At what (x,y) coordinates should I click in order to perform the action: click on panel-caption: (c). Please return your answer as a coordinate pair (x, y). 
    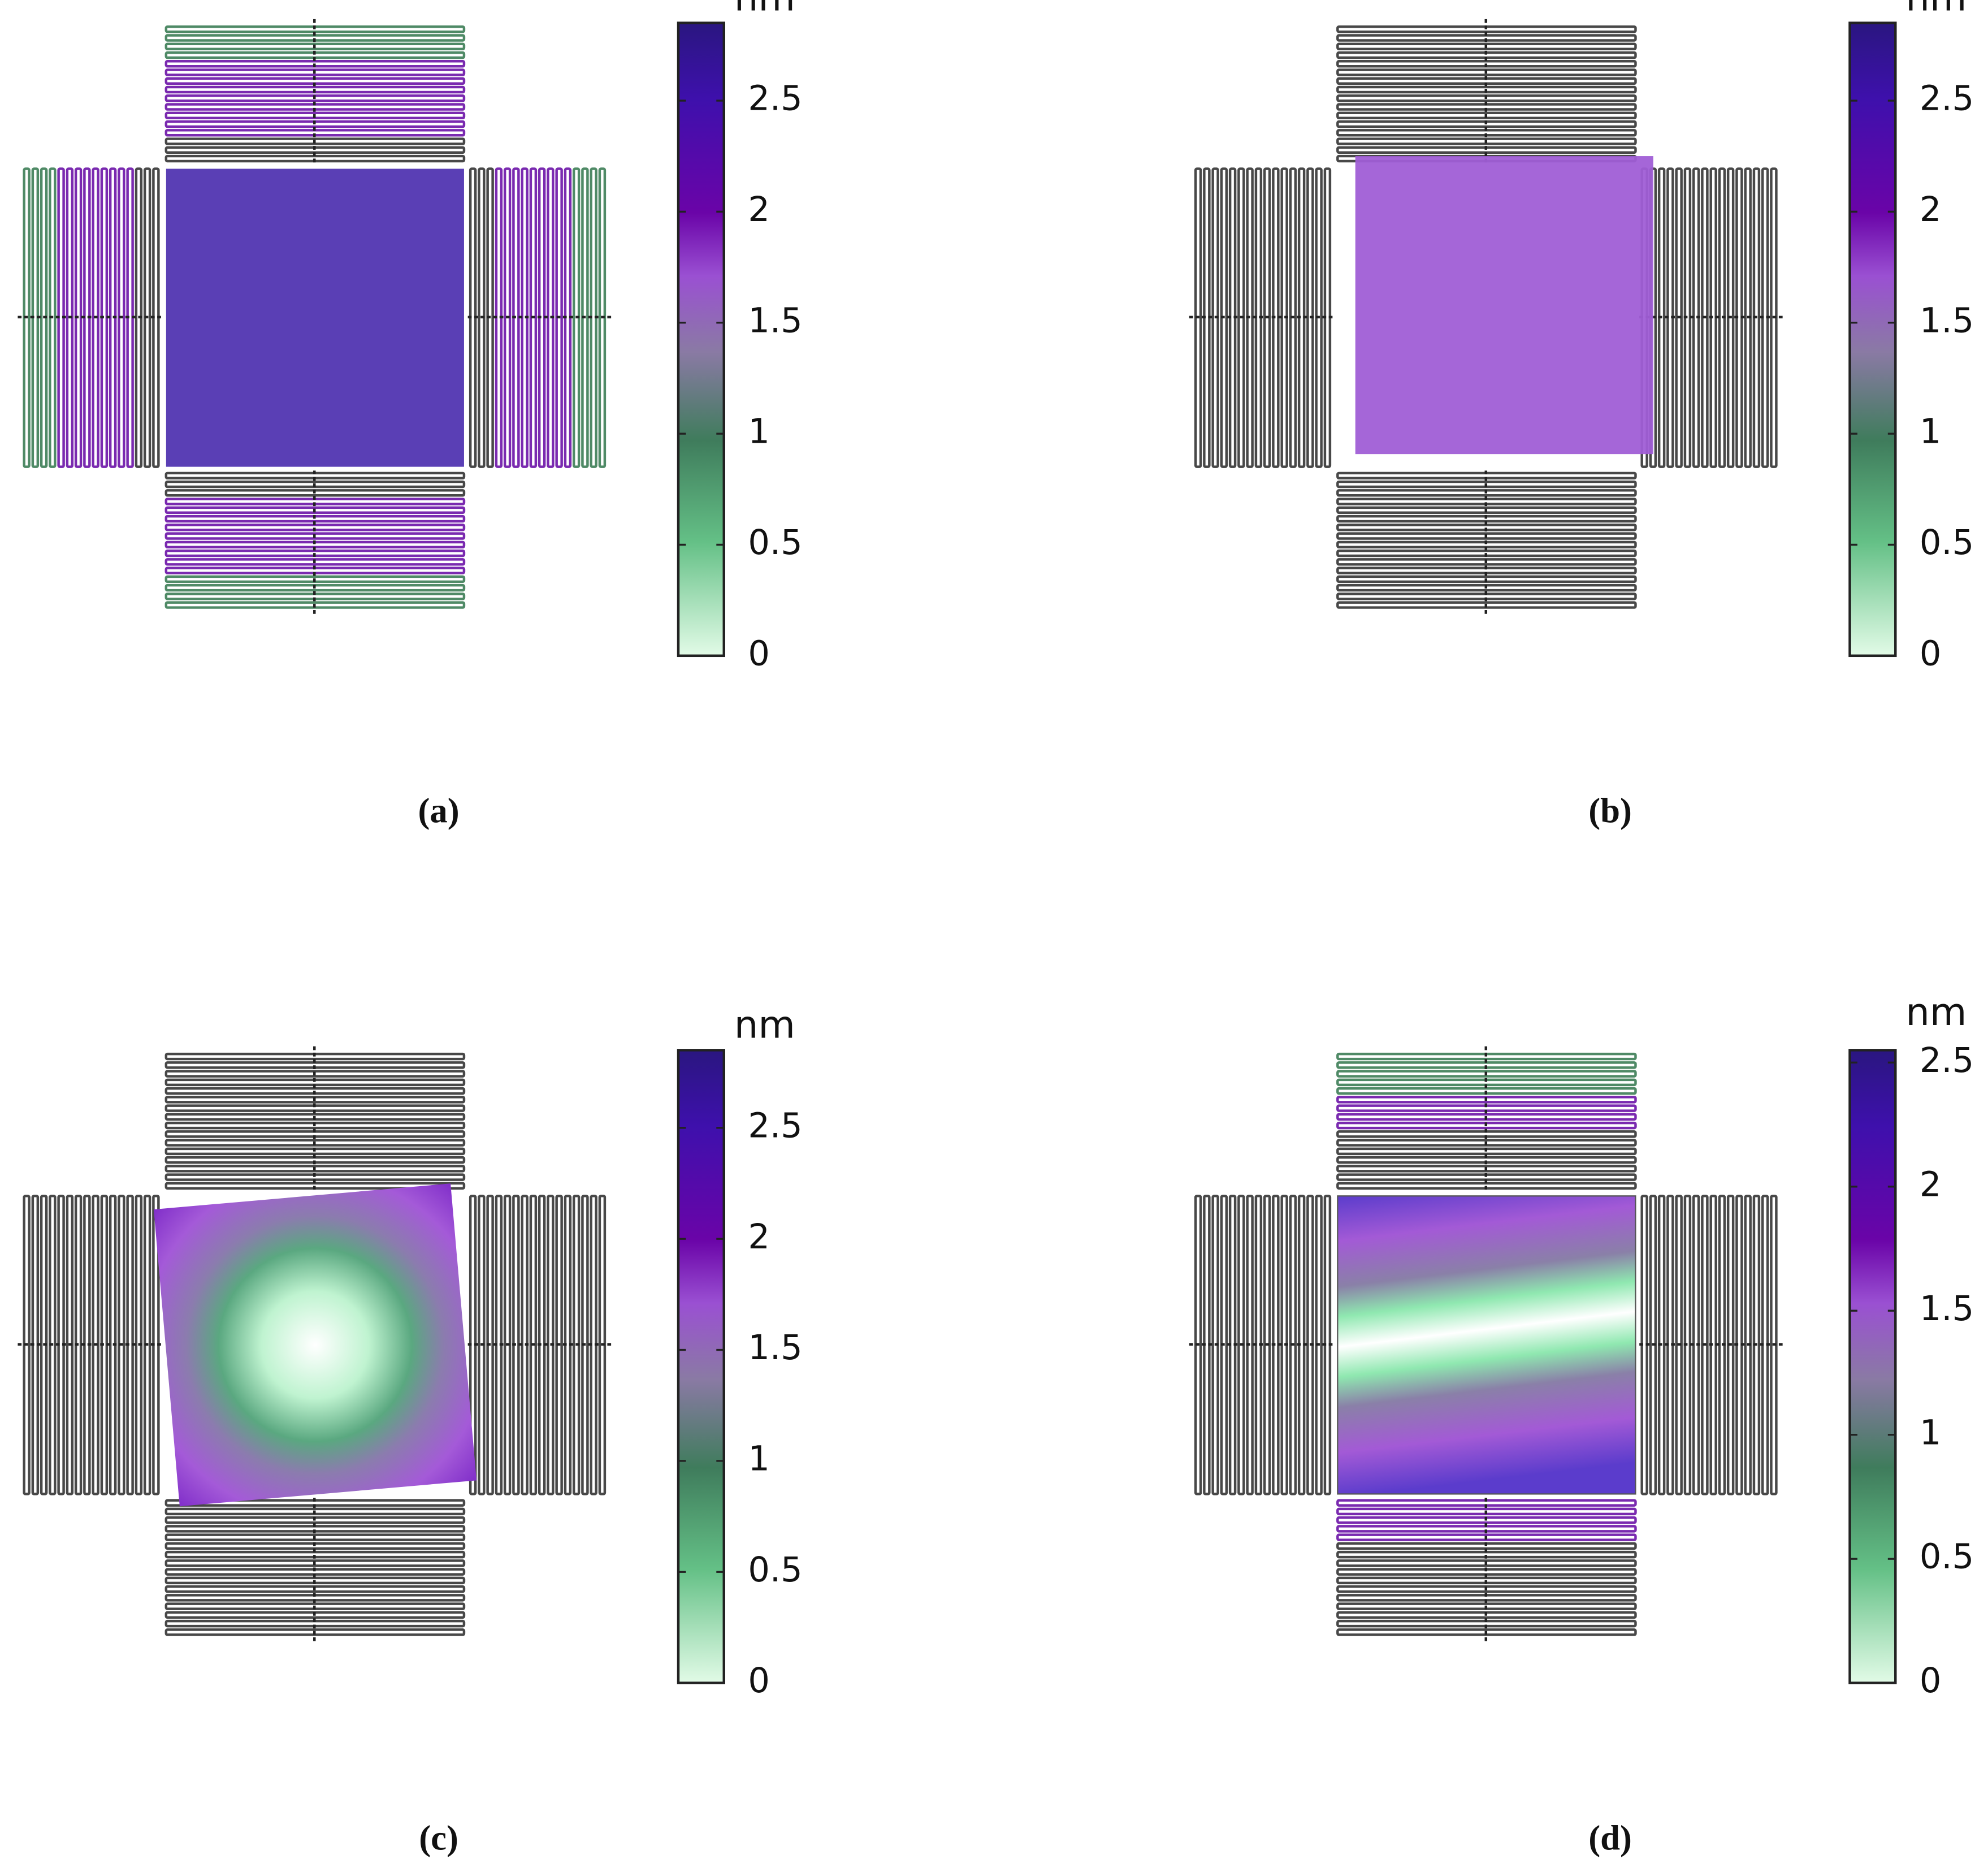
    Looking at the image, I should click on (438, 1837).